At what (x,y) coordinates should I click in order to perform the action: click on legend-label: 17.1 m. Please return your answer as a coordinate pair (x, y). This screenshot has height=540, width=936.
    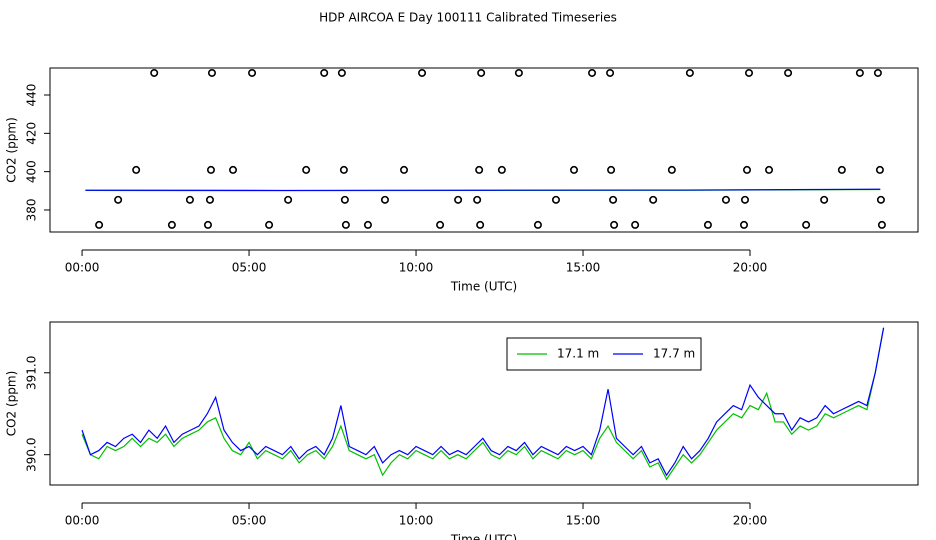
    Looking at the image, I should click on (578, 354).